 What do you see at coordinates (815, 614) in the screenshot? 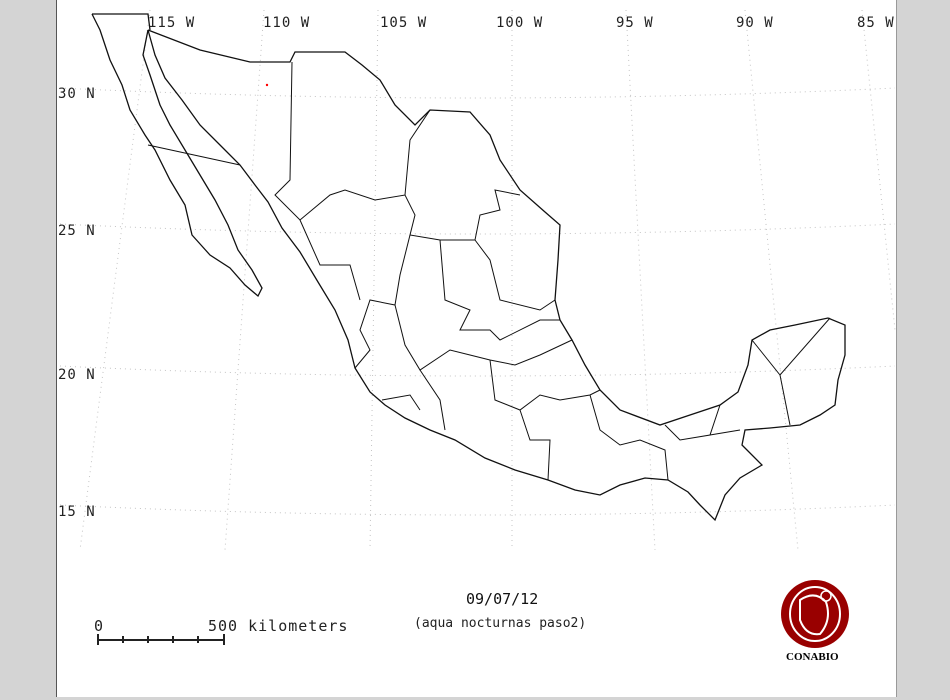
I see `conabio-logo` at bounding box center [815, 614].